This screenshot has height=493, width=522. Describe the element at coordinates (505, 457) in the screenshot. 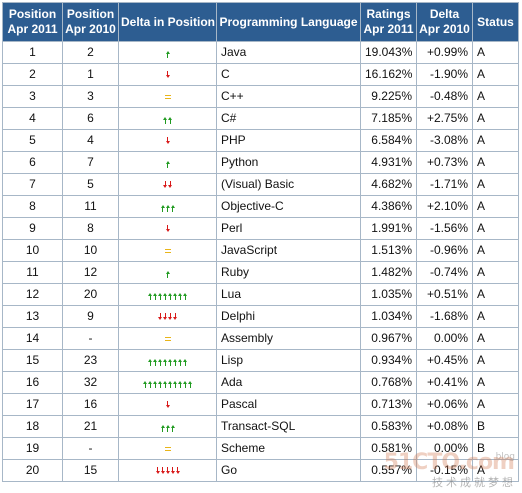

I see `watermark-sub-text: blog` at that location.